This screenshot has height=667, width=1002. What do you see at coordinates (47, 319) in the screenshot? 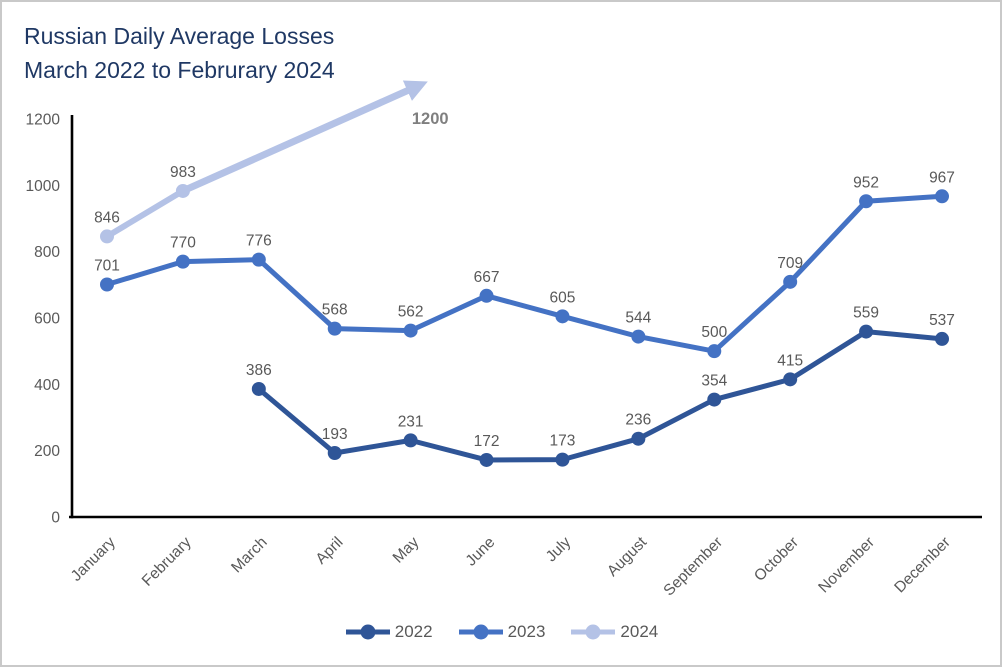
I see `y-tick-label: 600` at bounding box center [47, 319].